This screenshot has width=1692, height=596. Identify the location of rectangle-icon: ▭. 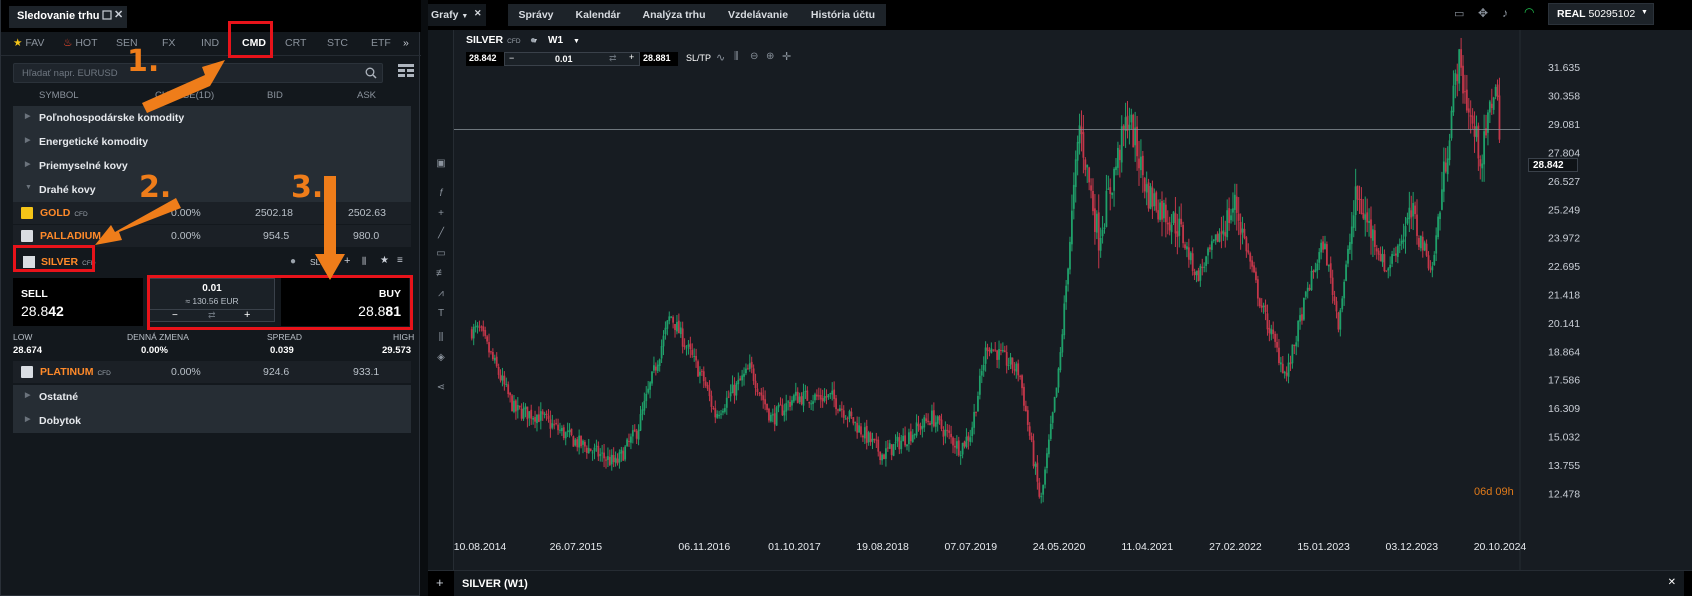
(441, 253).